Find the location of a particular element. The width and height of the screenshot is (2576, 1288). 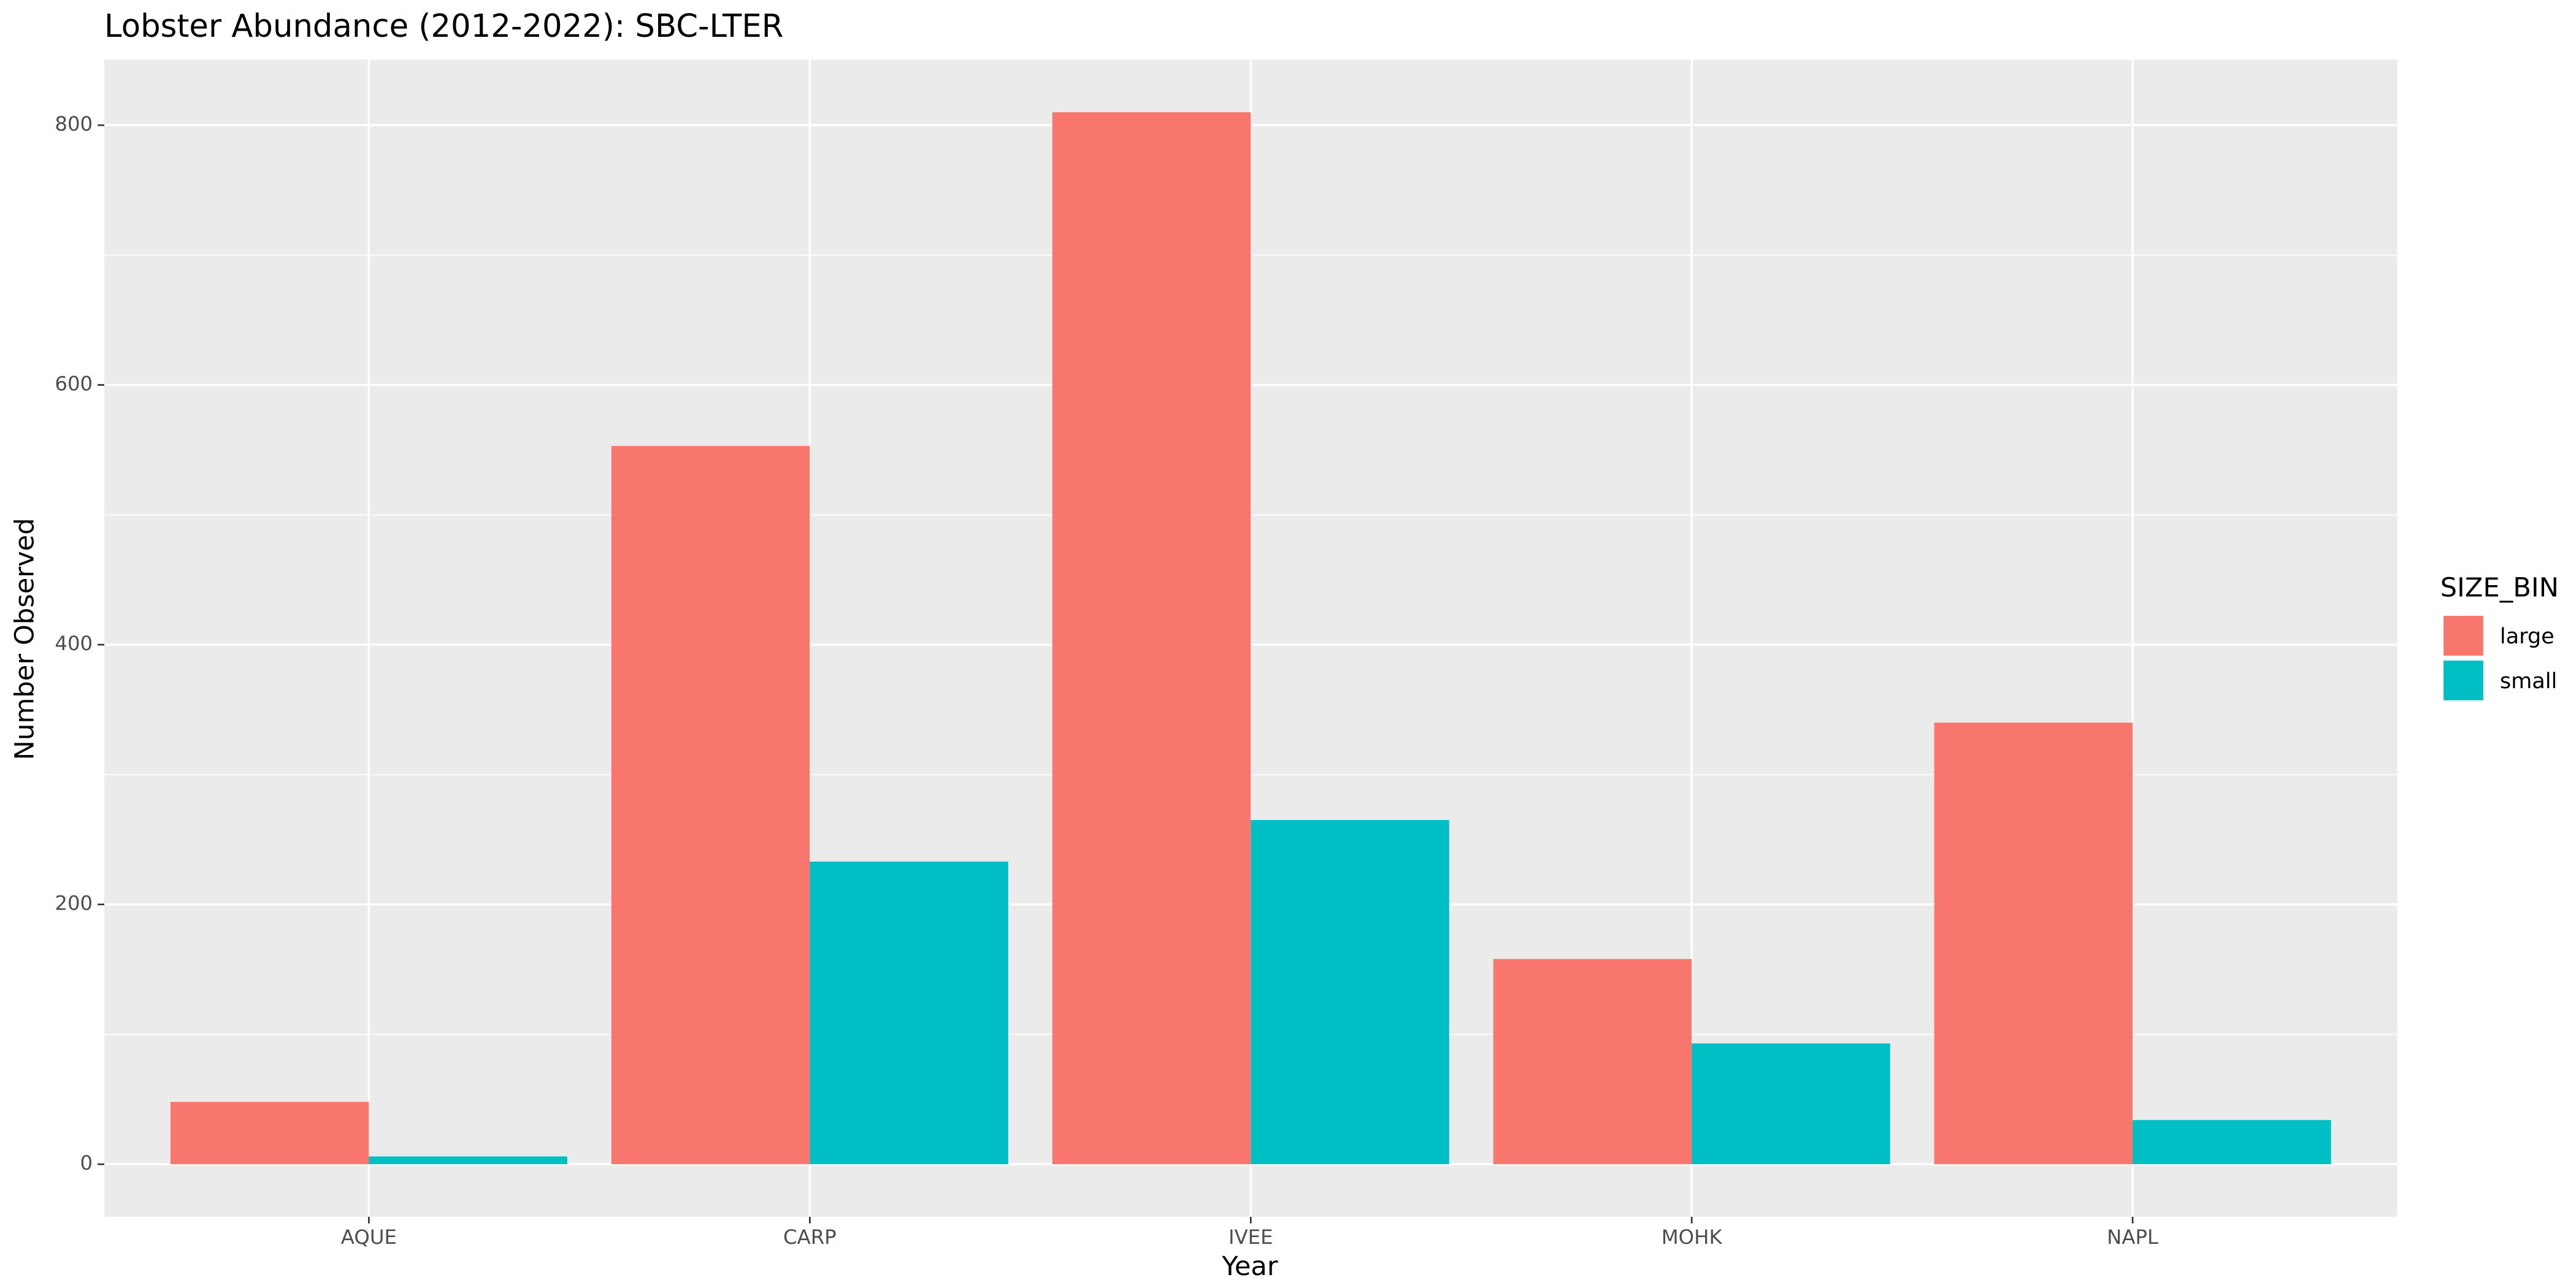

legend-label: small is located at coordinates (2528, 681).